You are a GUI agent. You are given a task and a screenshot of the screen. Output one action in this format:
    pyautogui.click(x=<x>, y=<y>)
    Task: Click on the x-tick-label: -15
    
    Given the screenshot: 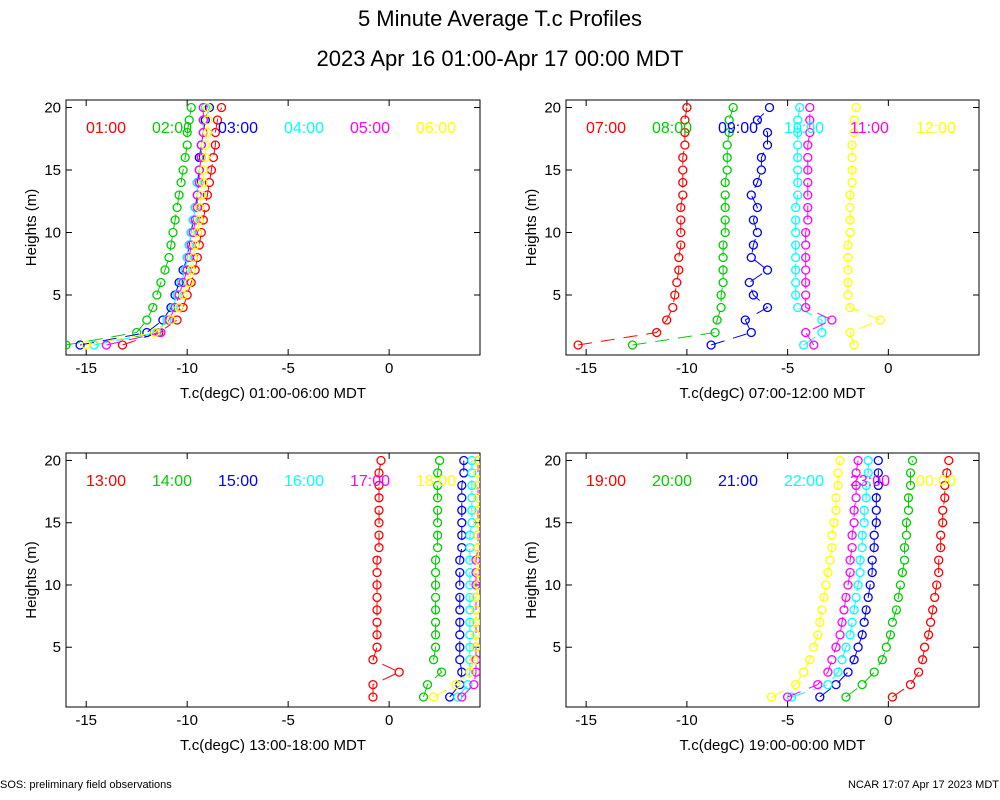 What is the action you would take?
    pyautogui.click(x=586, y=368)
    